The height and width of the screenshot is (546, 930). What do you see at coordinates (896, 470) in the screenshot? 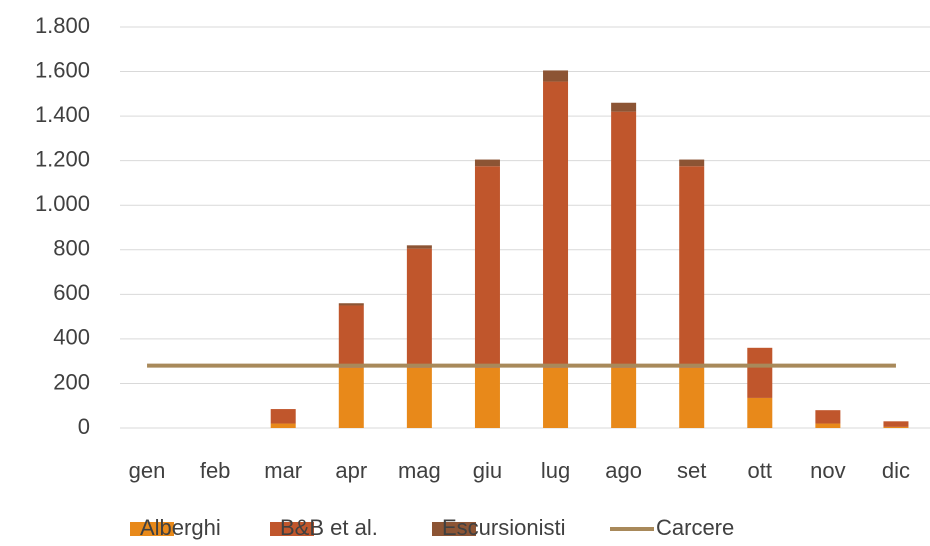
I see `x-tick-label: dic` at bounding box center [896, 470].